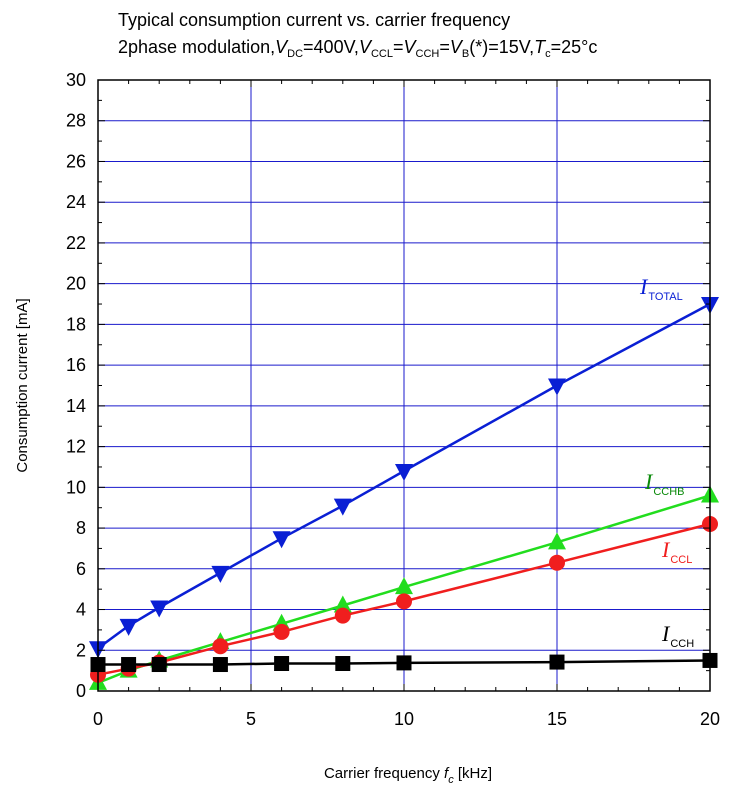 Image resolution: width=732 pixels, height=785 pixels. Describe the element at coordinates (76, 324) in the screenshot. I see `y-tick-label: 18` at that location.